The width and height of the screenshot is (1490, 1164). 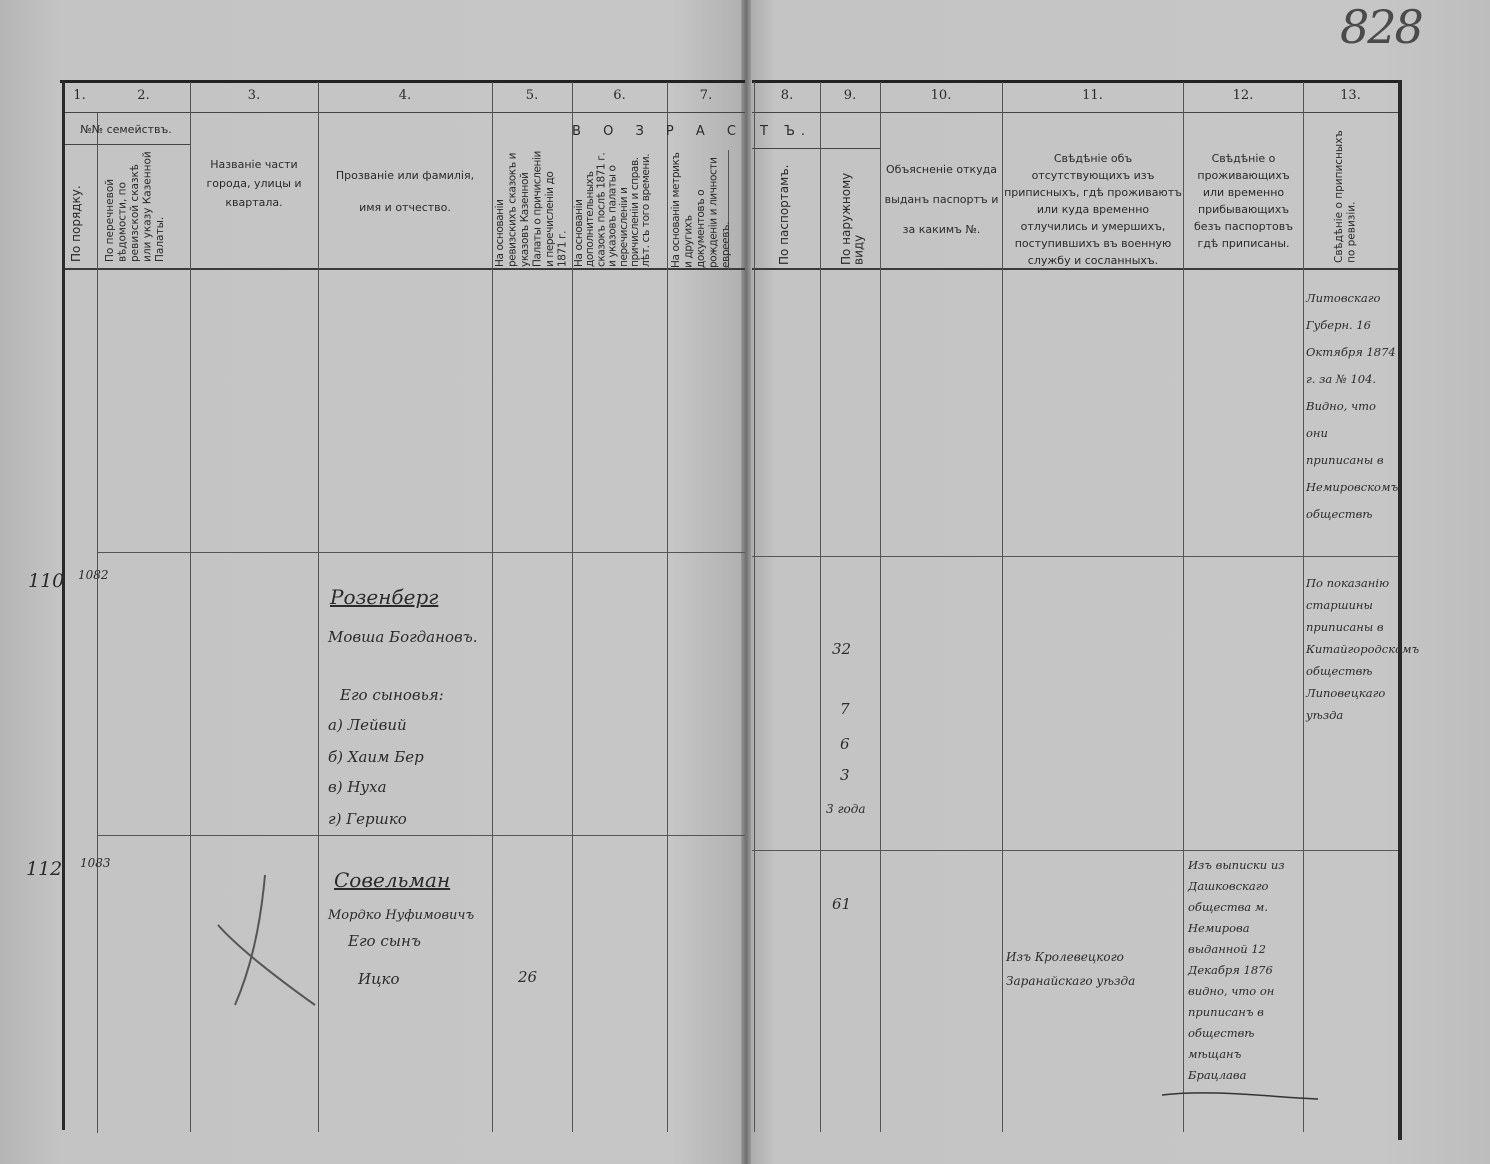 What do you see at coordinates (816, 148) in the screenshot?
I see `age-subdivider` at bounding box center [816, 148].